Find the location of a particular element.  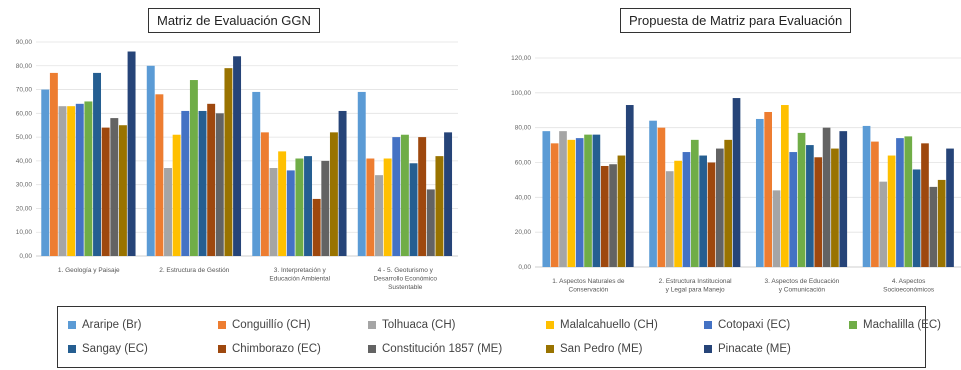

legend-label: San Pedro (ME) is located at coordinates (601, 349).